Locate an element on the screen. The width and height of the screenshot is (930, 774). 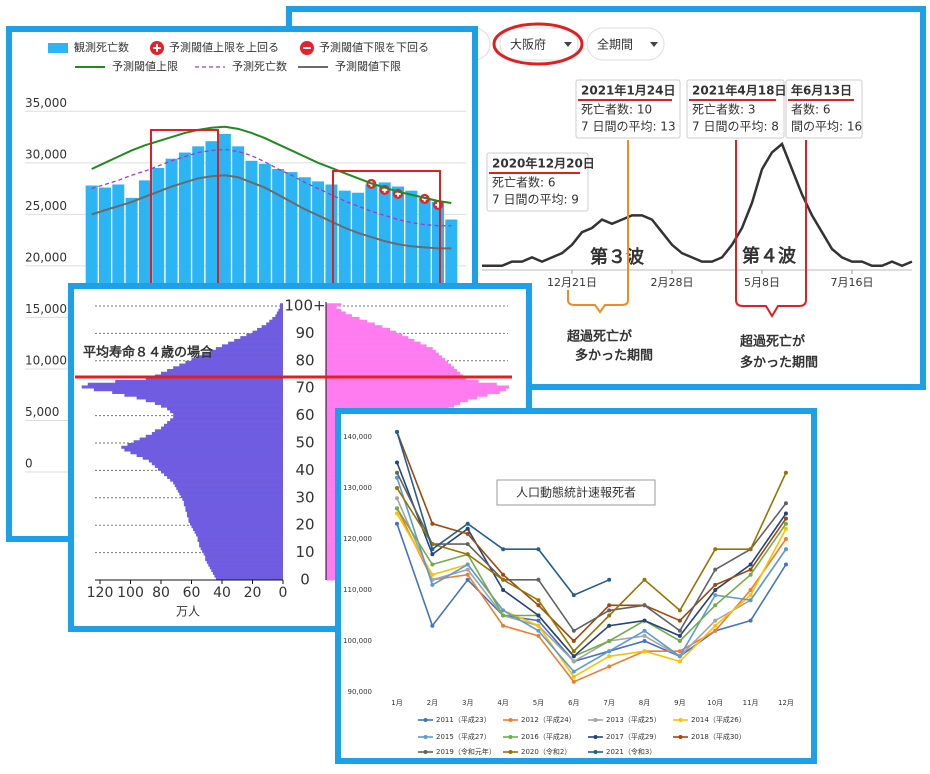
period-label: 超過死亡が is located at coordinates (772, 342).